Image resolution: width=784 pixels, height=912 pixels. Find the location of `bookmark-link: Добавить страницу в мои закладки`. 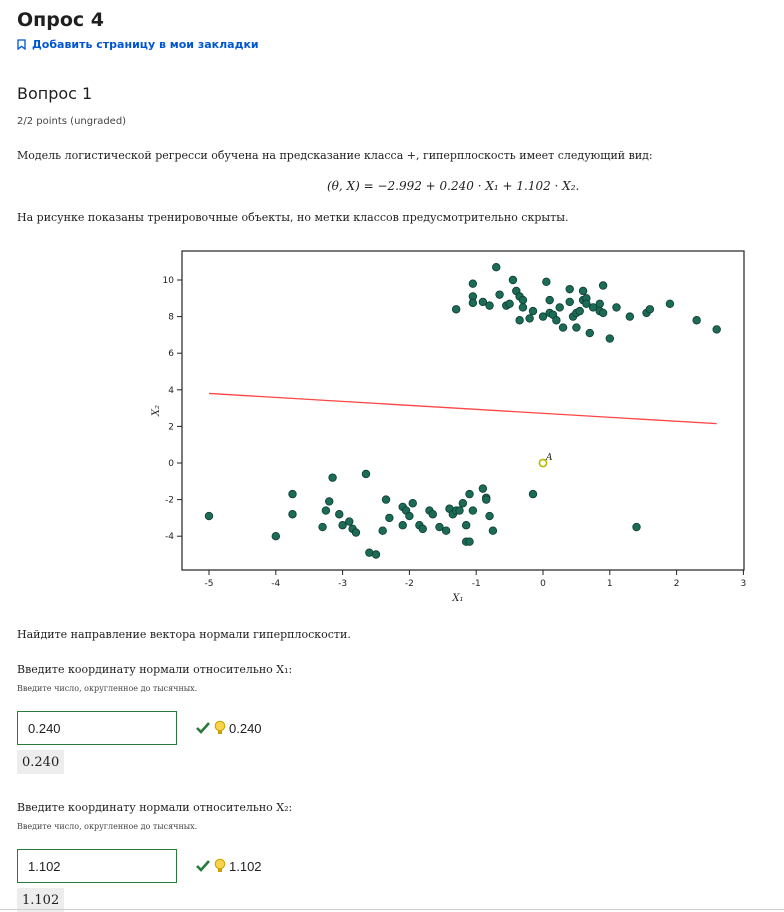

bookmark-link: Добавить страницу в мои закладки is located at coordinates (138, 44).